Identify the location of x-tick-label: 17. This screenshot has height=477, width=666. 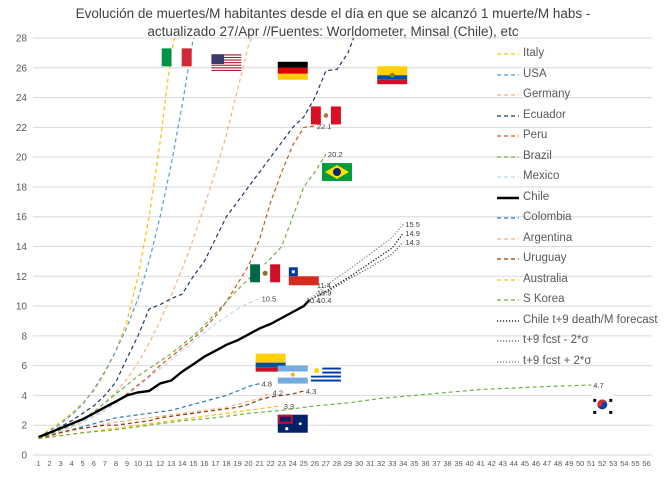
(215, 463).